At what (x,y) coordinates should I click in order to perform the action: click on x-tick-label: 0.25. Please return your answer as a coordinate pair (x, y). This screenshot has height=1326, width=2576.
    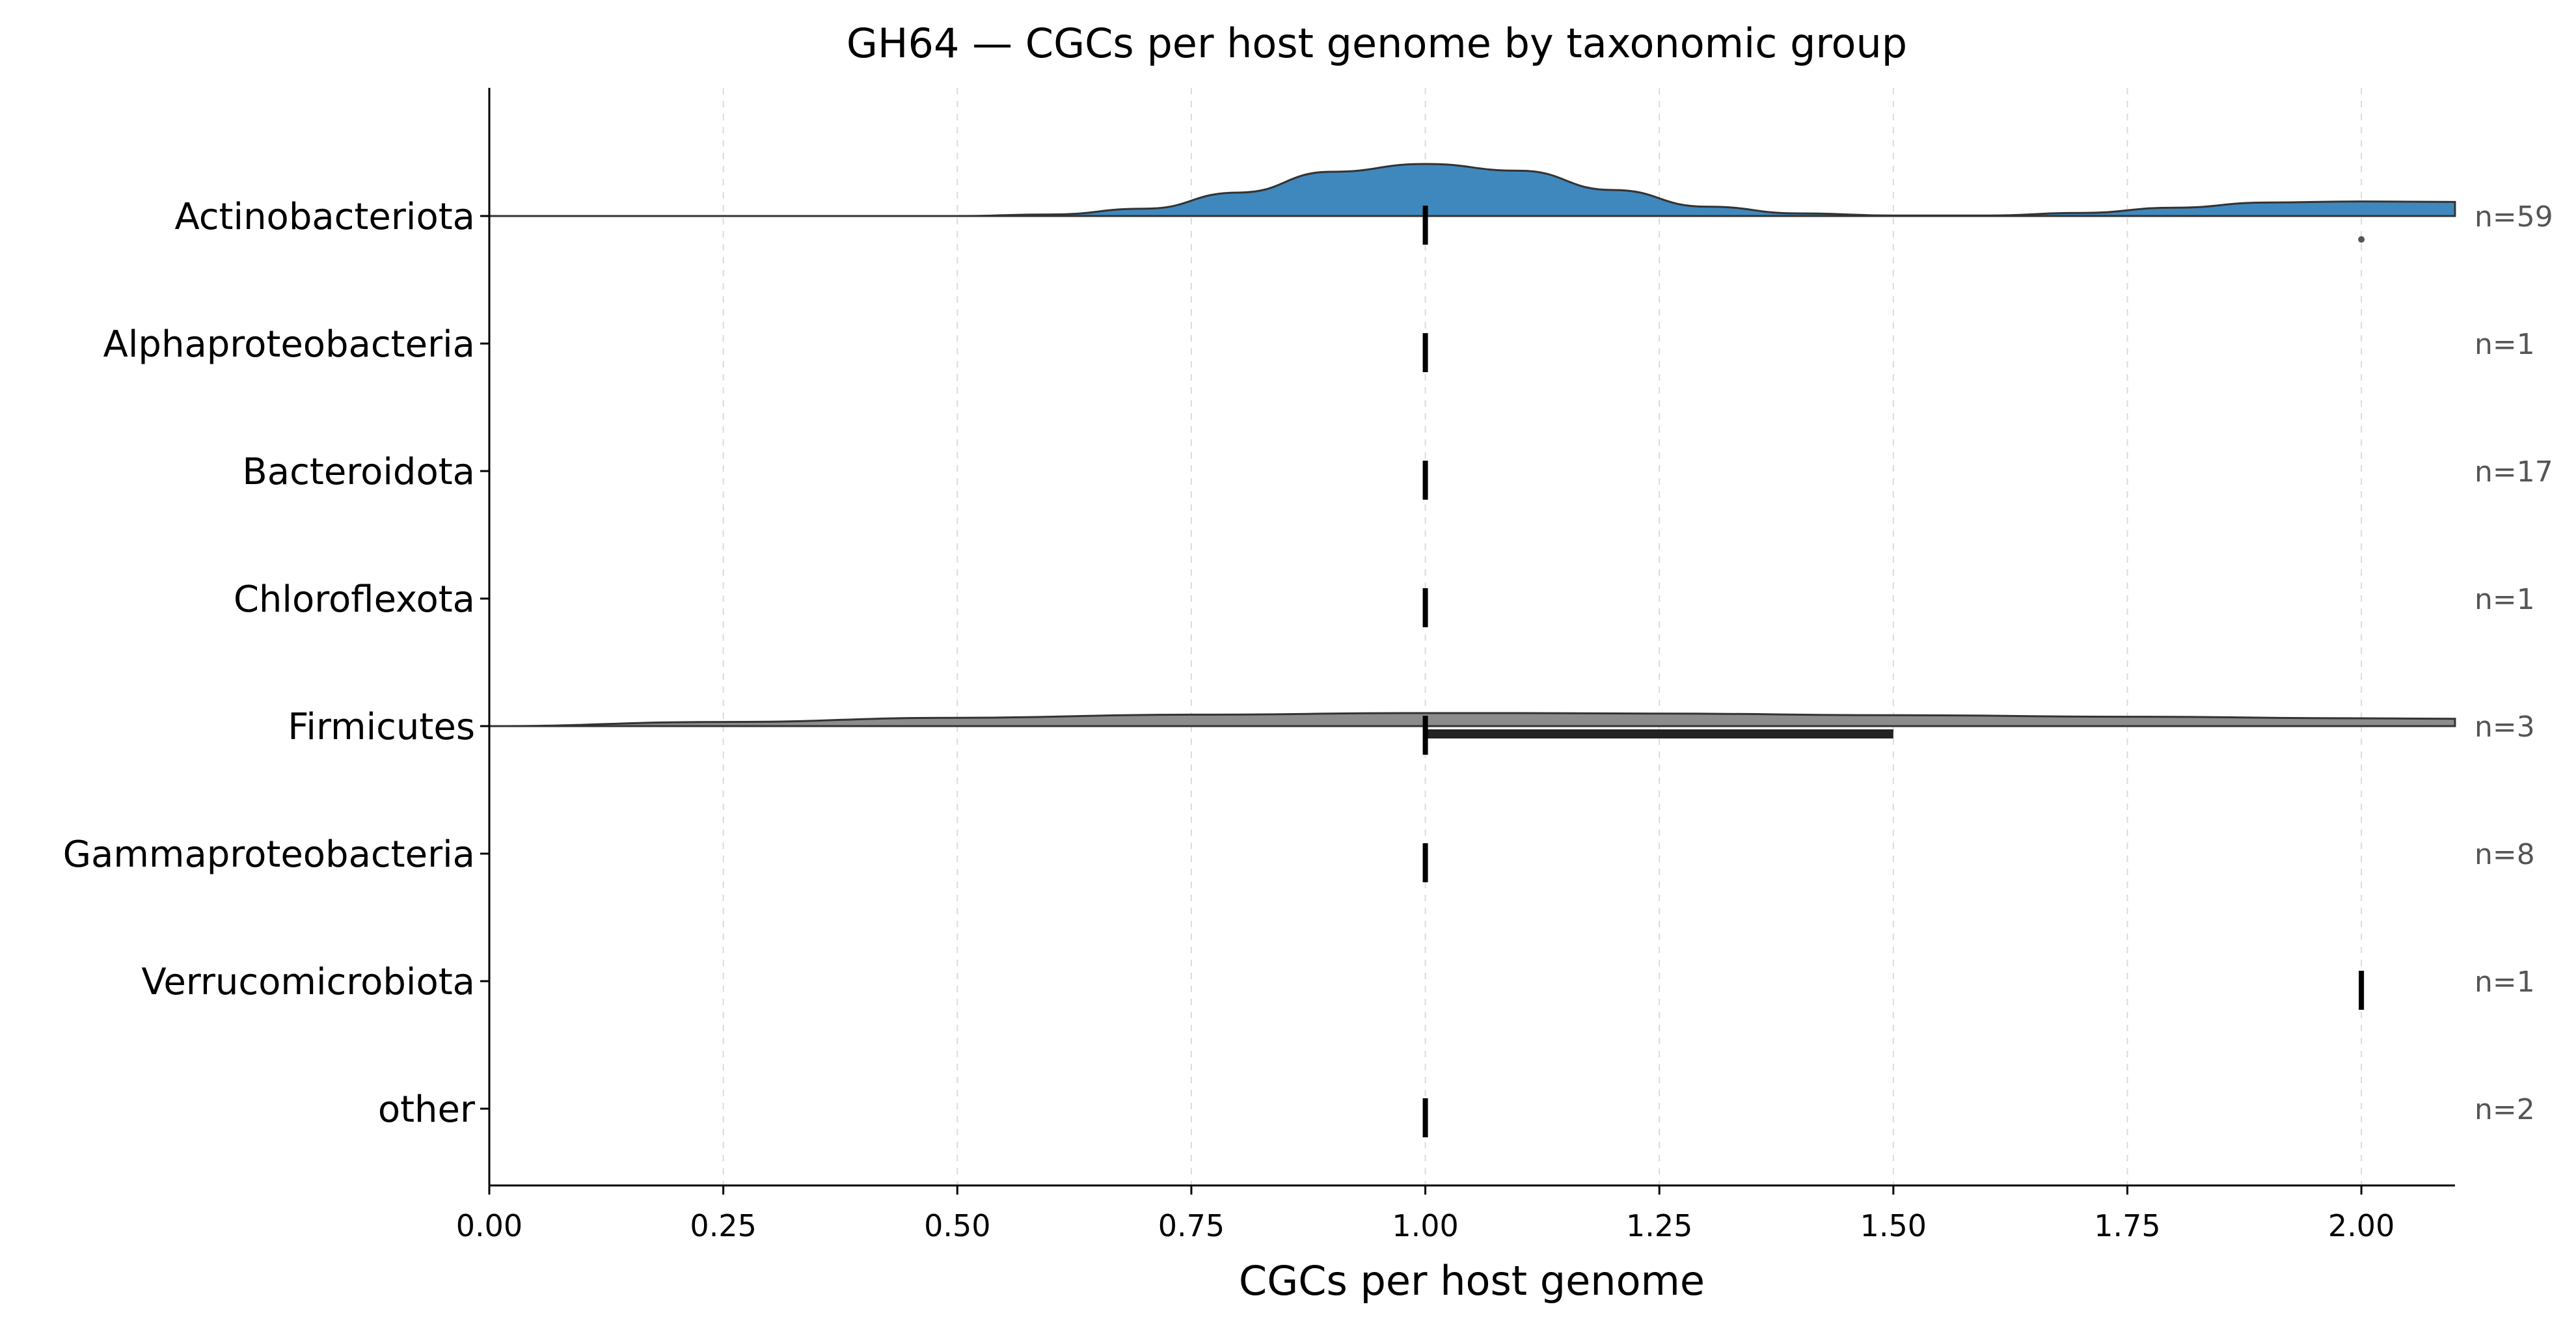
    Looking at the image, I should click on (723, 1225).